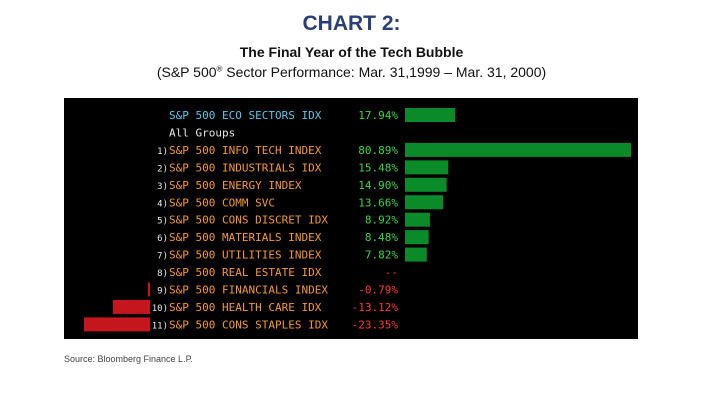 This screenshot has width=703, height=401. Describe the element at coordinates (391, 272) in the screenshot. I see `value-label: --` at that location.